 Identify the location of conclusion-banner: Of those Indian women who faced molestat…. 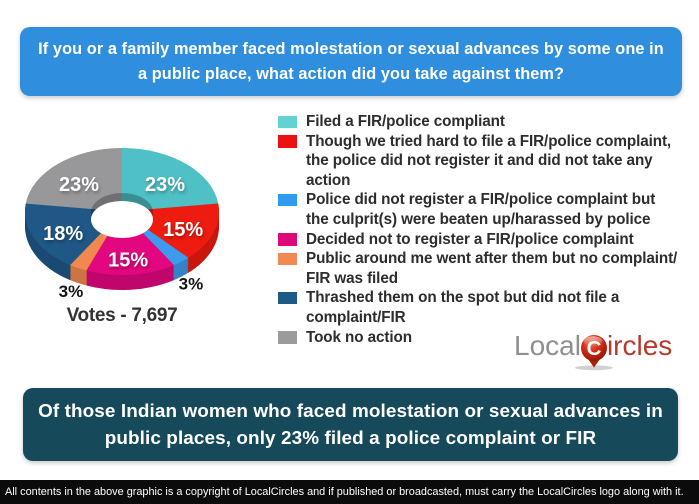
(350, 424).